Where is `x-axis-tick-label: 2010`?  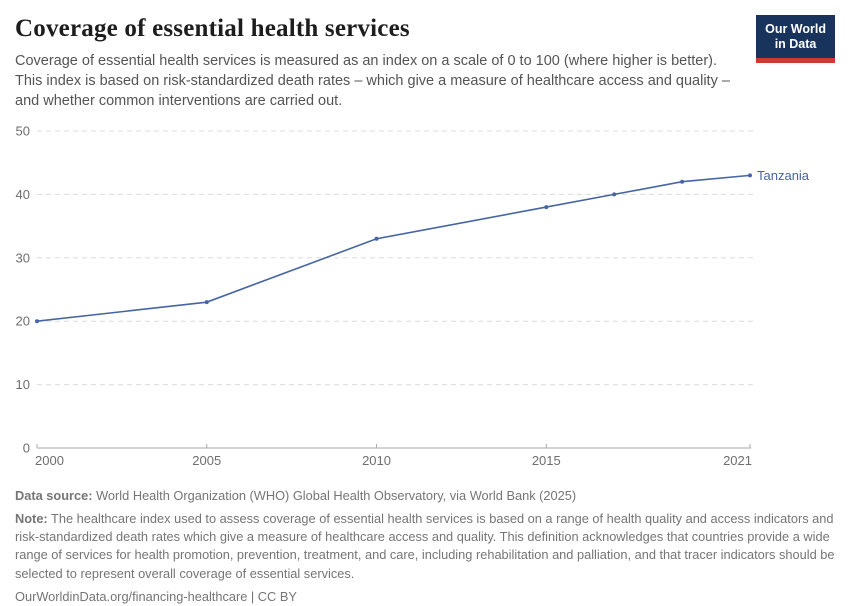 x-axis-tick-label: 2010 is located at coordinates (376, 460).